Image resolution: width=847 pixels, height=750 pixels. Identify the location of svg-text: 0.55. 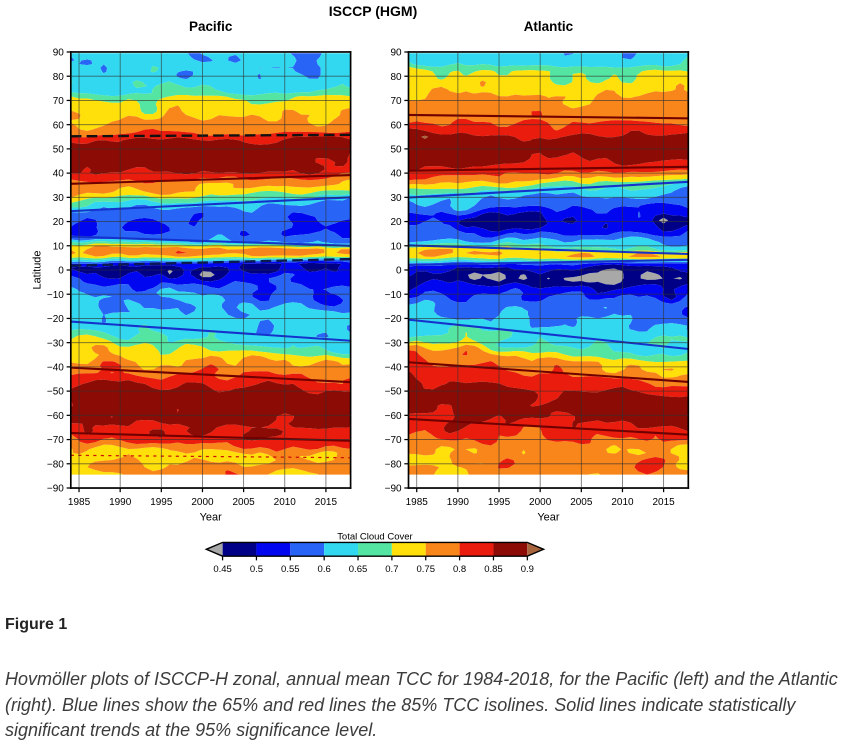
(290, 569).